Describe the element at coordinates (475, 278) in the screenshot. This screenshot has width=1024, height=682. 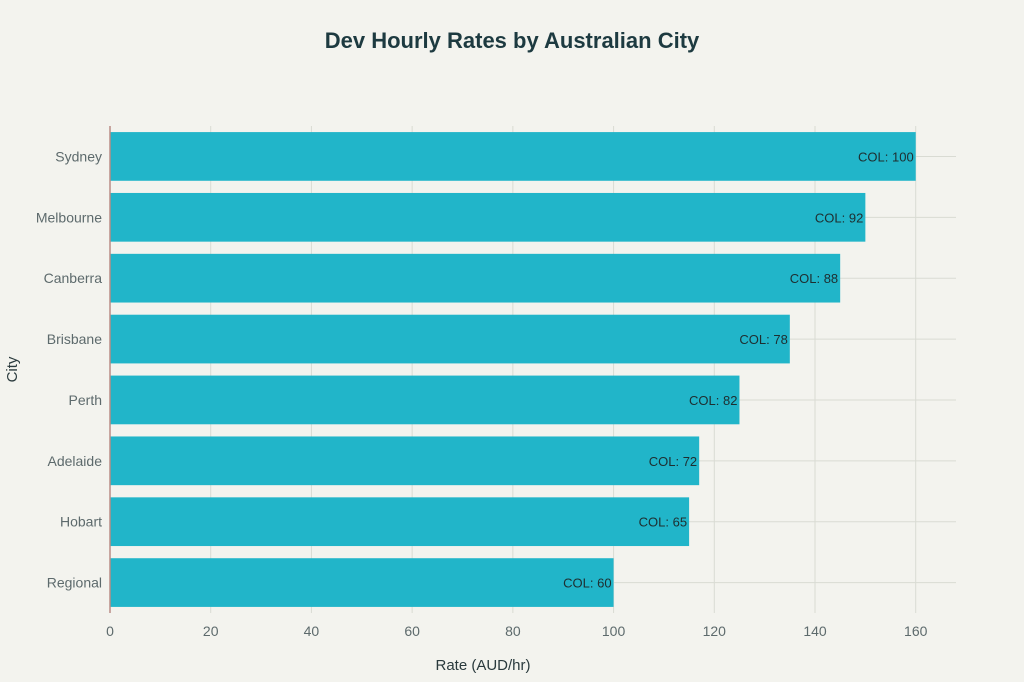
I see `bar-canberra` at that location.